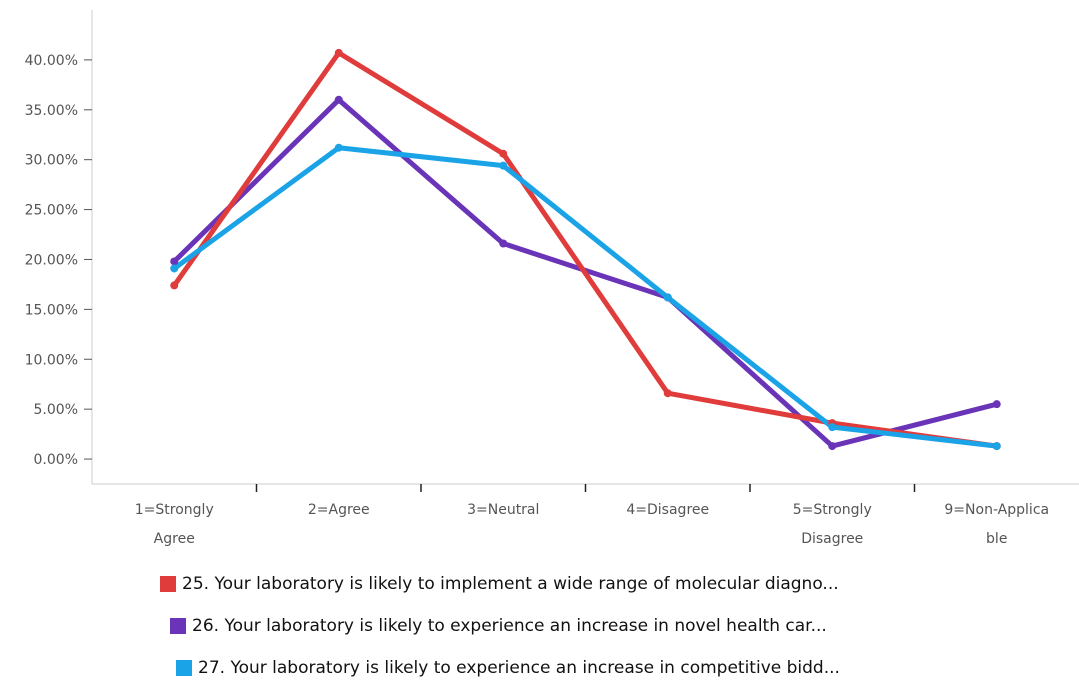  I want to click on y-tick-label: 10.00%, so click(51, 360).